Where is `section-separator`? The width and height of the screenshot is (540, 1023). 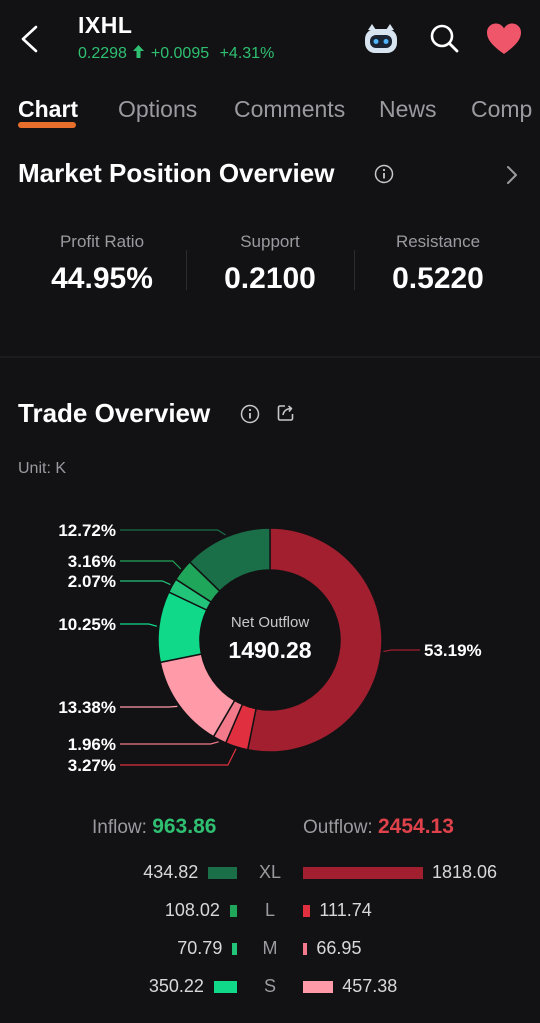
section-separator is located at coordinates (270, 357).